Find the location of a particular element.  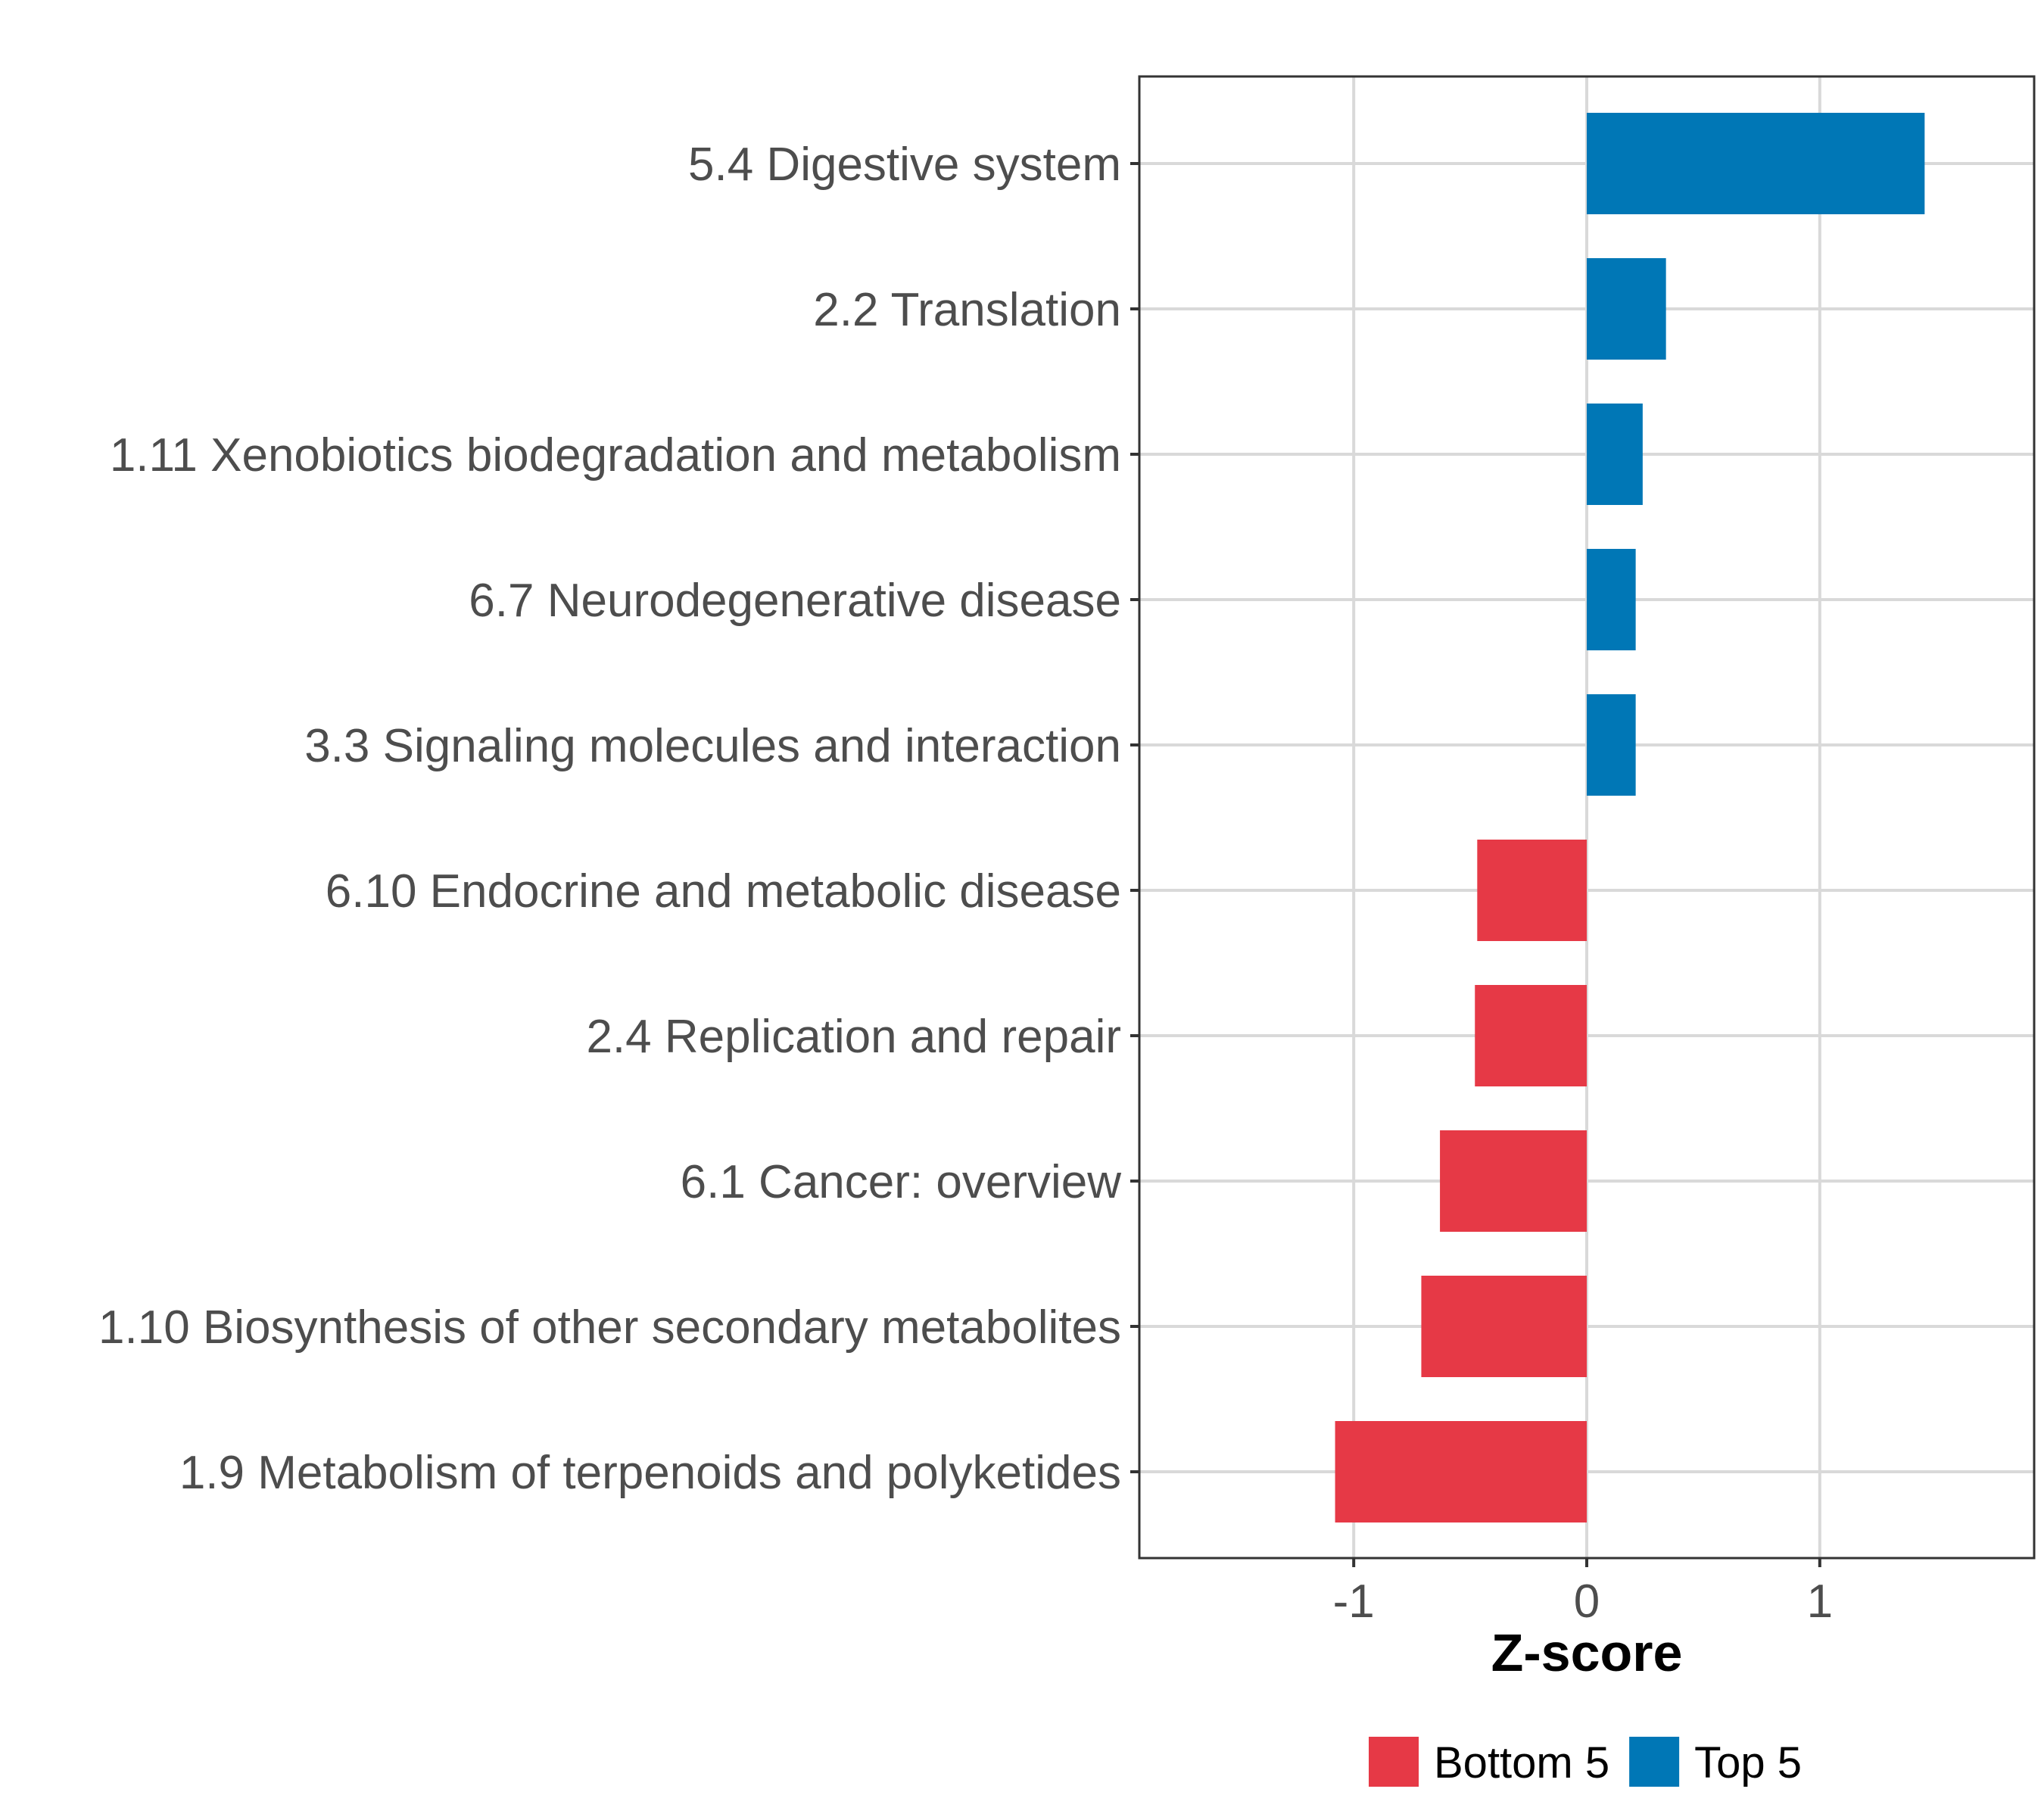

legend-label-2: Top 5 is located at coordinates (1748, 1762).